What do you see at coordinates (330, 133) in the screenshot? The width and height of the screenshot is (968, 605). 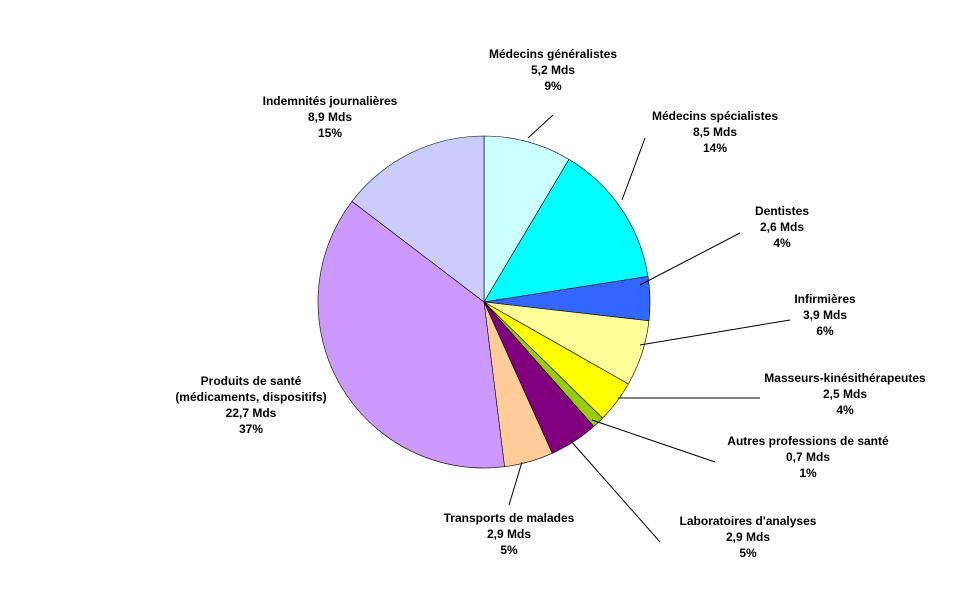 I see `slice-label-line: 15%` at bounding box center [330, 133].